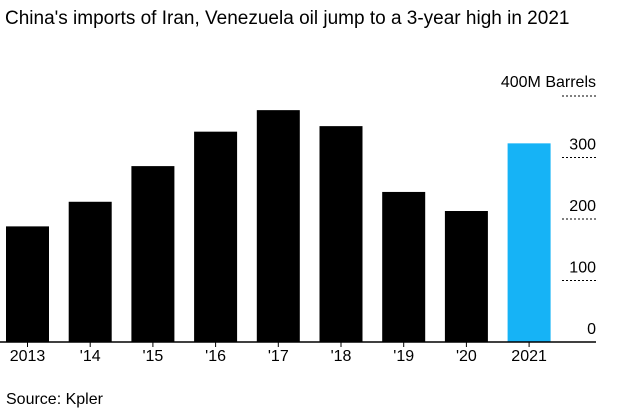 The width and height of the screenshot is (623, 414). Describe the element at coordinates (582, 206) in the screenshot. I see `y-tick-label: 200` at that location.